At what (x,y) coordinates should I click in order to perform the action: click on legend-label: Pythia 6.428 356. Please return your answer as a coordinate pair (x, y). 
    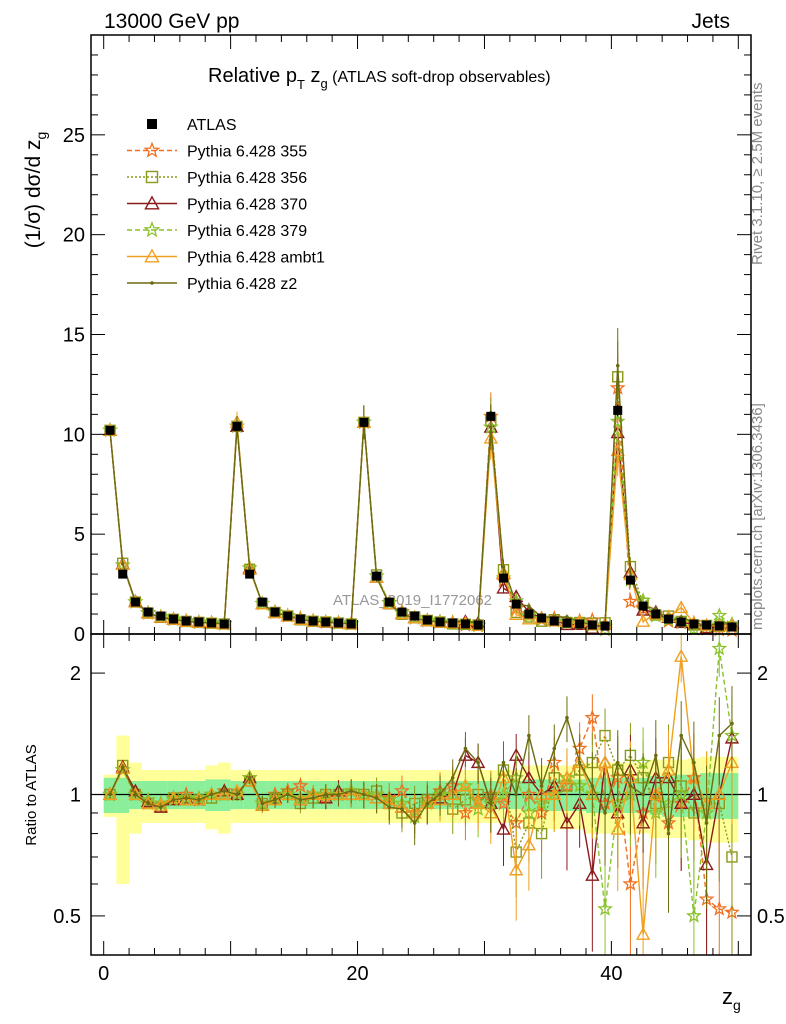
    Looking at the image, I should click on (247, 178).